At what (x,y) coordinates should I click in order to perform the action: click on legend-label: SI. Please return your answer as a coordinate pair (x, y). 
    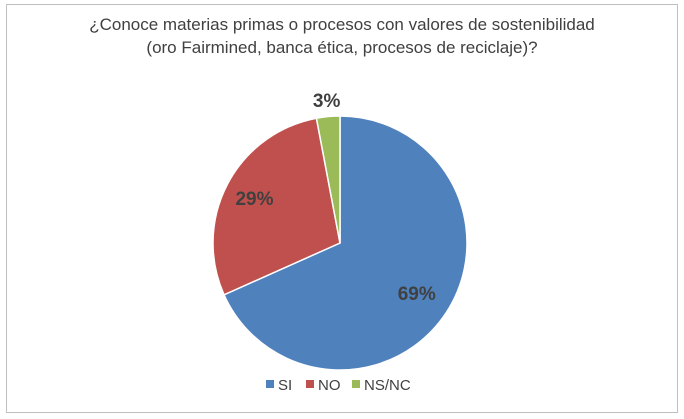
    Looking at the image, I should click on (285, 385).